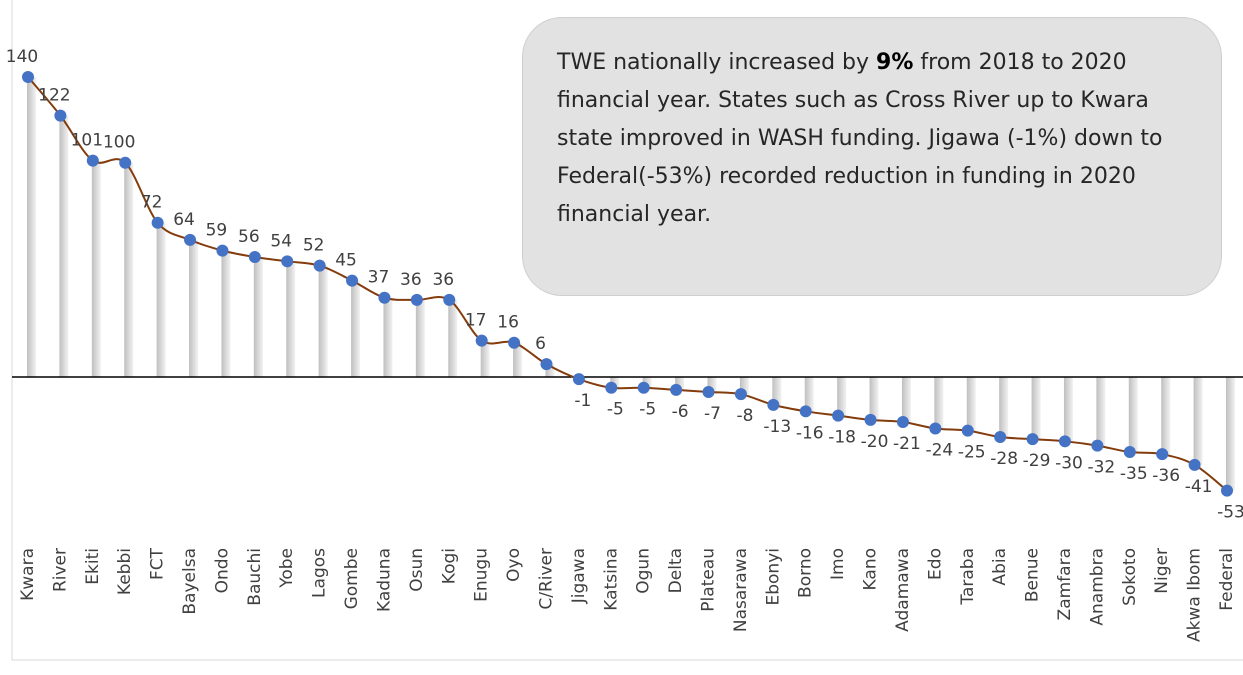 The height and width of the screenshot is (675, 1243). What do you see at coordinates (158, 563) in the screenshot?
I see `x-tick-label: FCT` at bounding box center [158, 563].